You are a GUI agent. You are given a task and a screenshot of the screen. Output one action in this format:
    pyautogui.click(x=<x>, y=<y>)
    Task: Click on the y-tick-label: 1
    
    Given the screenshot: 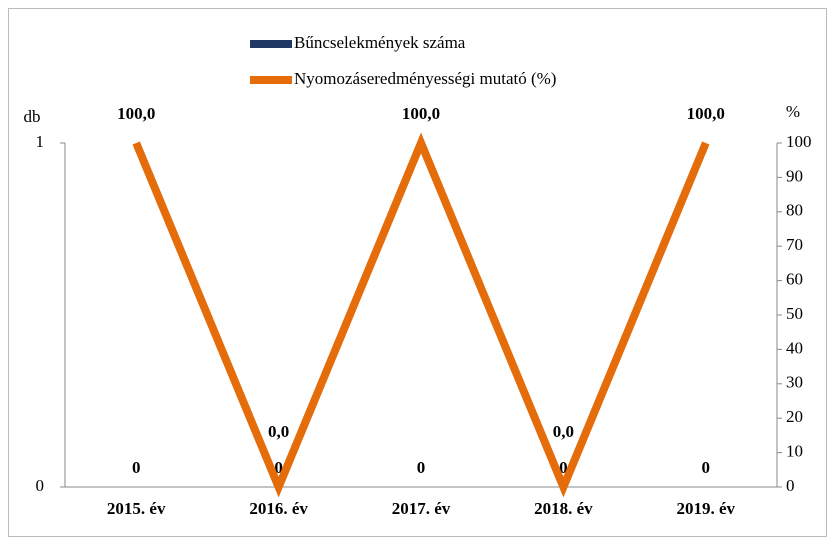 What is the action you would take?
    pyautogui.click(x=40, y=141)
    